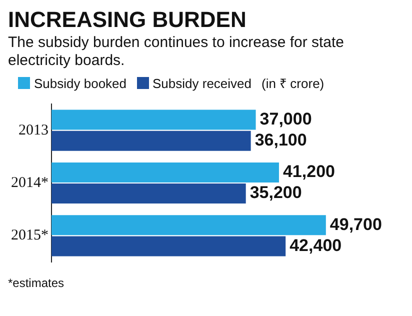 Image resolution: width=412 pixels, height=316 pixels. I want to click on data-label: 35,200, so click(276, 192).